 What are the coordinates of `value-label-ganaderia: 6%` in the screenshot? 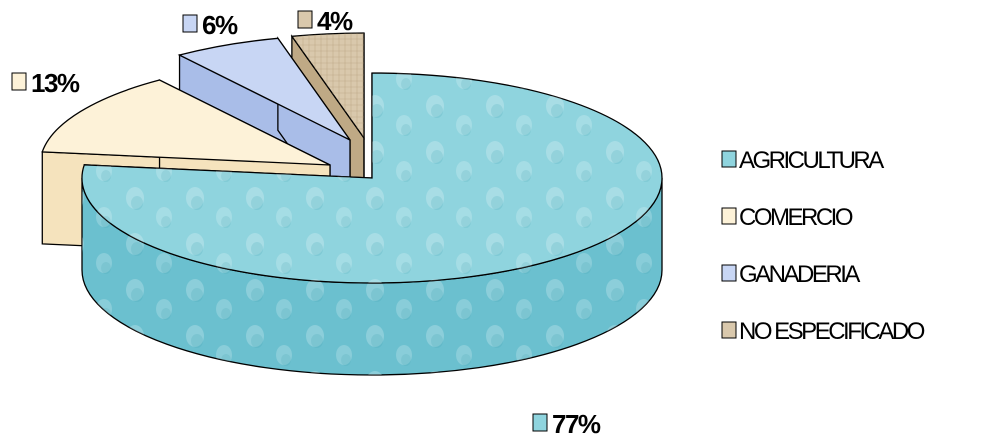 It's located at (220, 25).